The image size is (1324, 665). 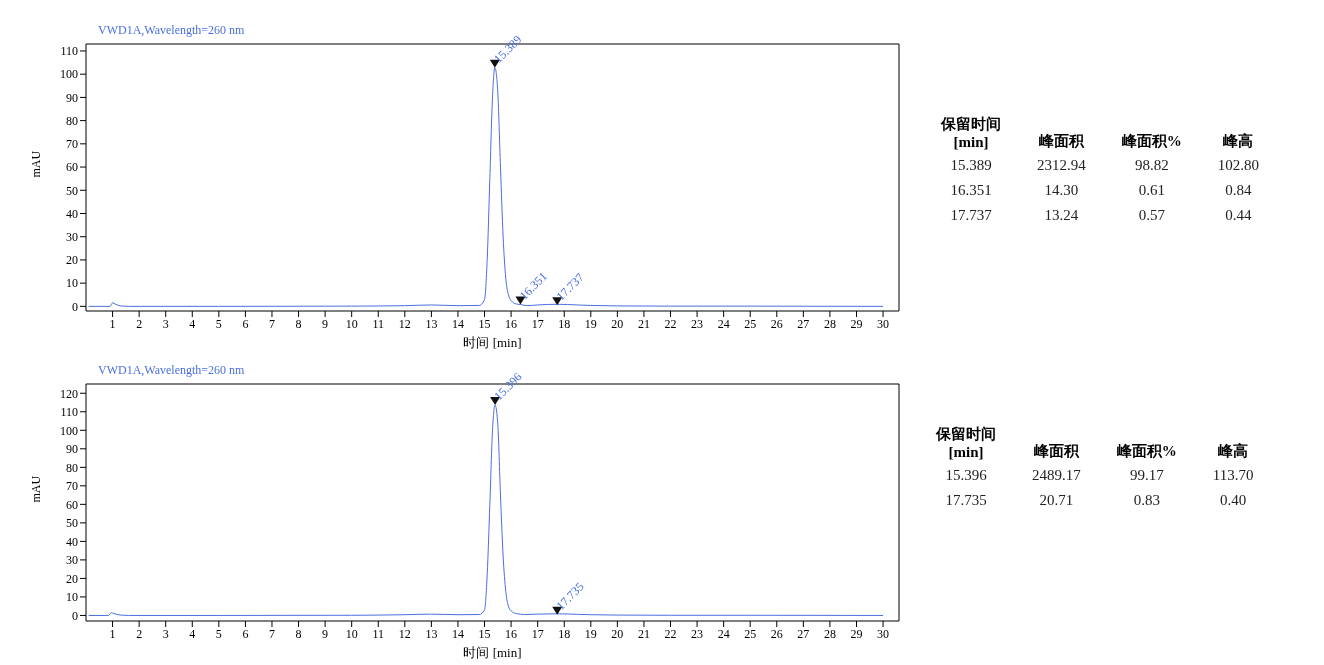 What do you see at coordinates (1061, 165) in the screenshot?
I see `text: 2312.94` at bounding box center [1061, 165].